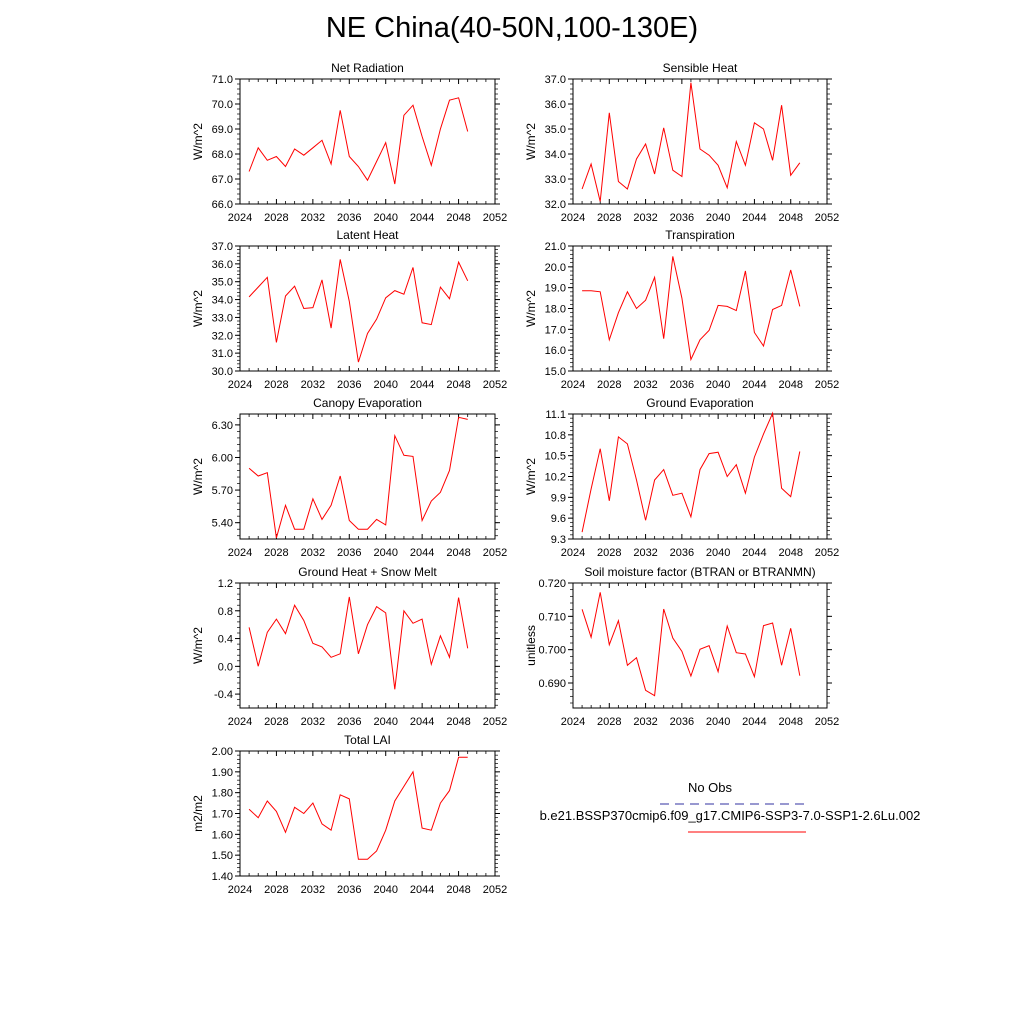 The image size is (1024, 1024). What do you see at coordinates (555, 80) in the screenshot?
I see `y-tick-label: 37.0` at bounding box center [555, 80].